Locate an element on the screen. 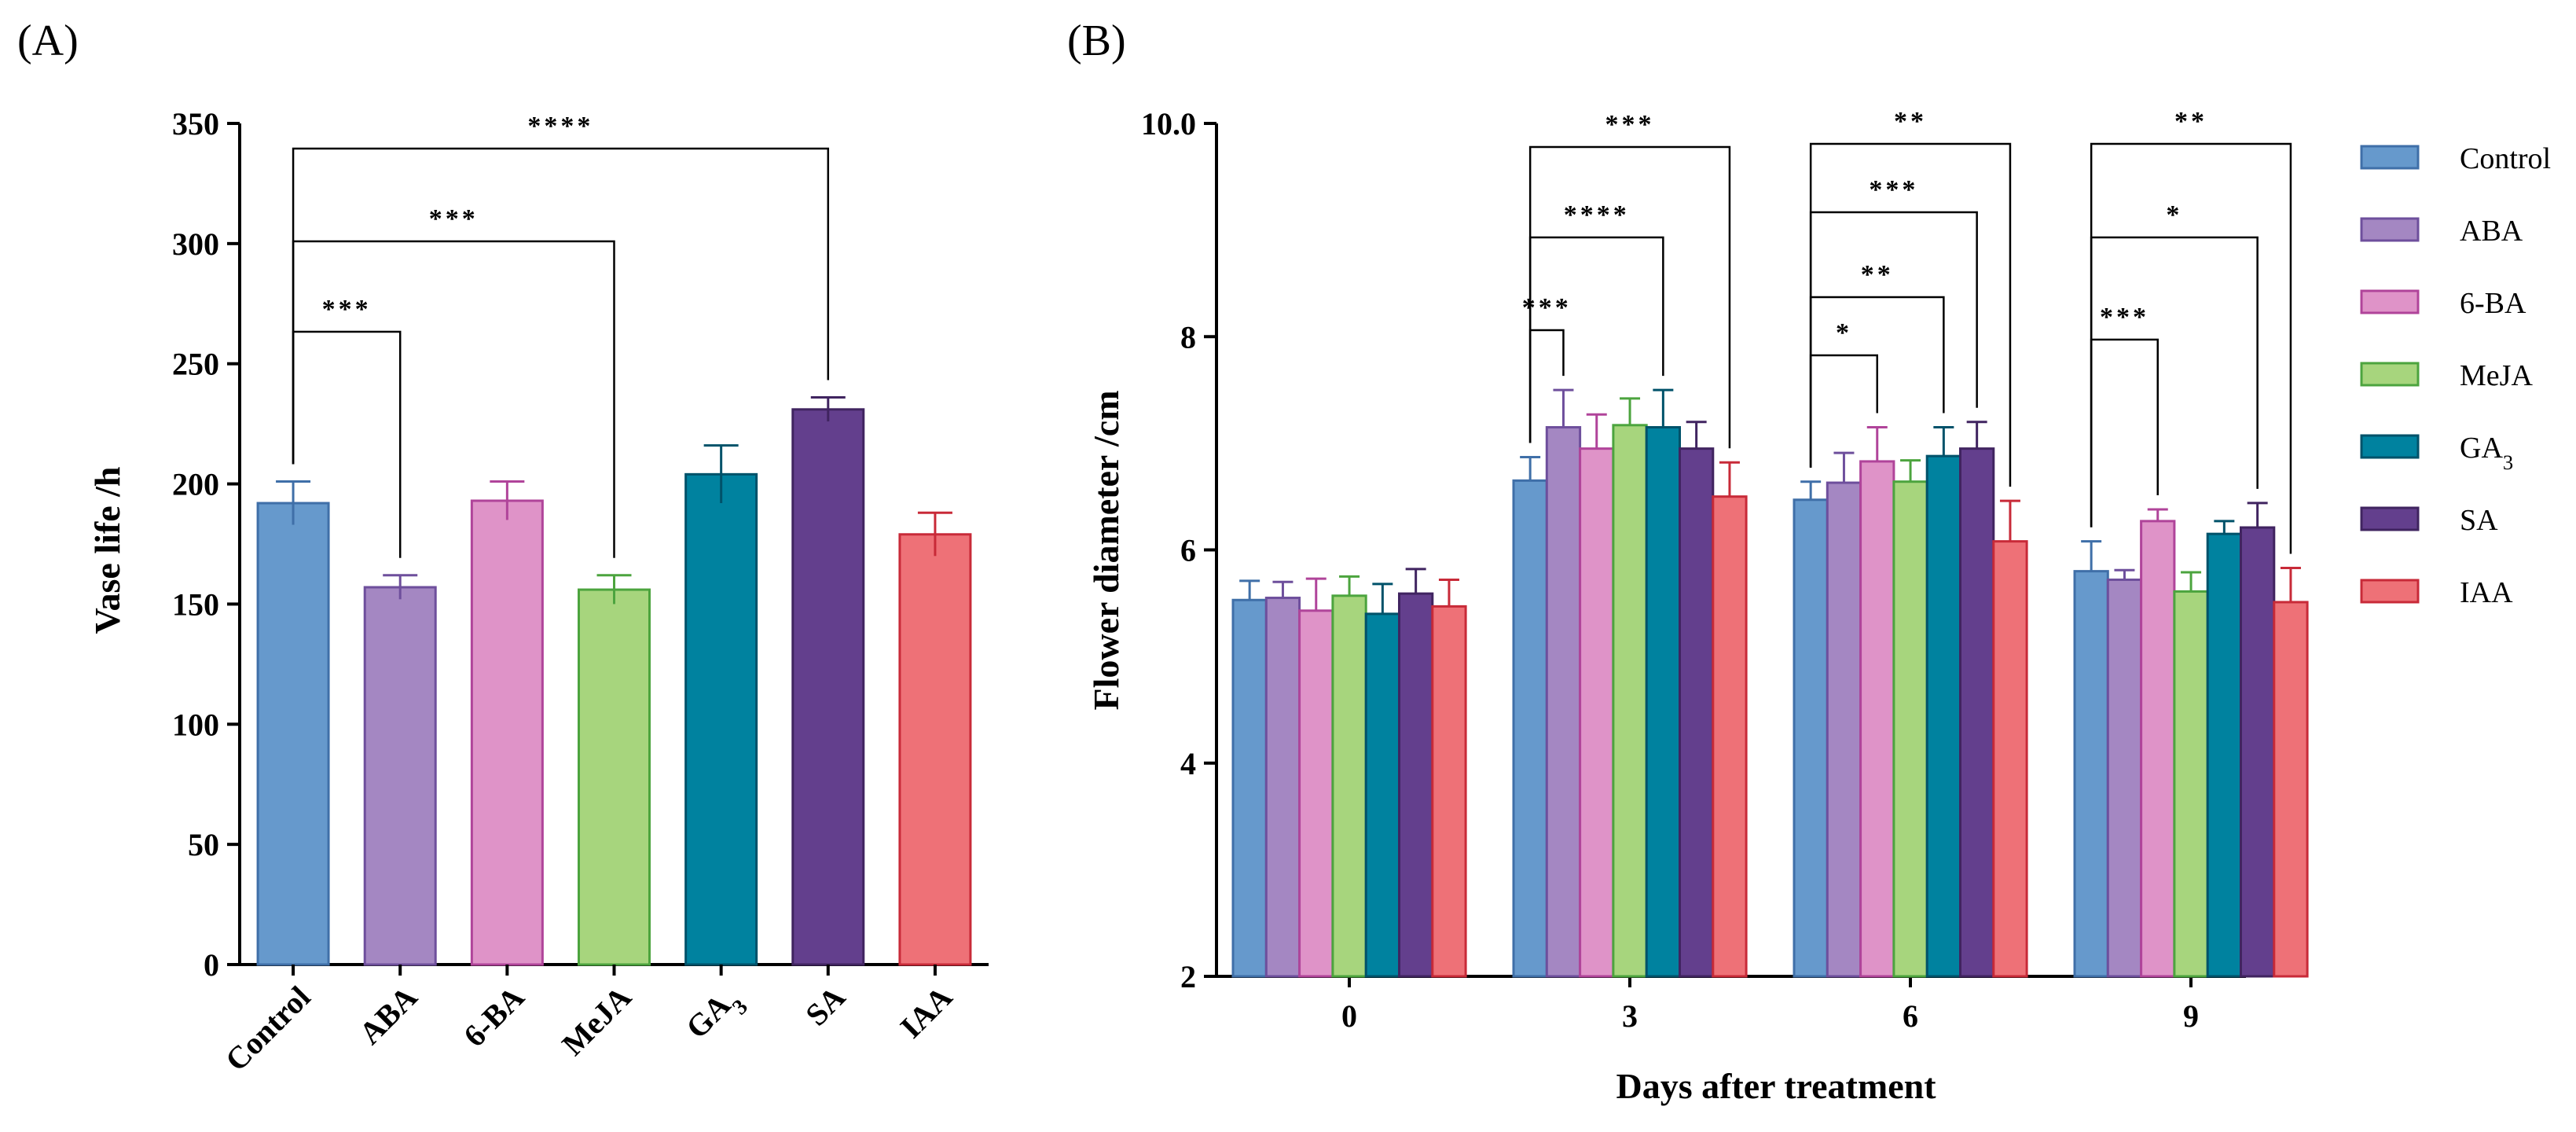 This screenshot has width=2576, height=1132. panel-a-y-tick-label: 200 is located at coordinates (195, 484).